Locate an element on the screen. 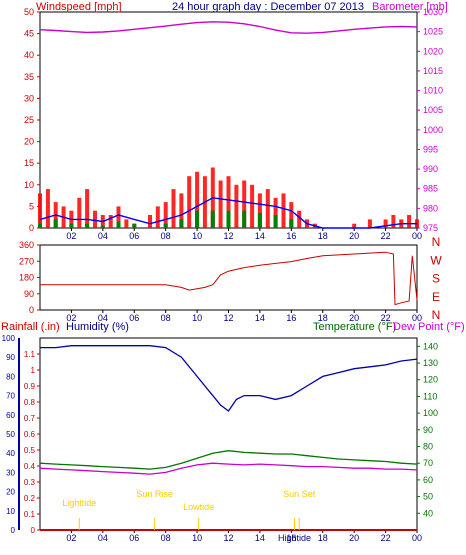 This screenshot has height=555, width=466. humidity-y-tick-label: 0 is located at coordinates (13, 530).